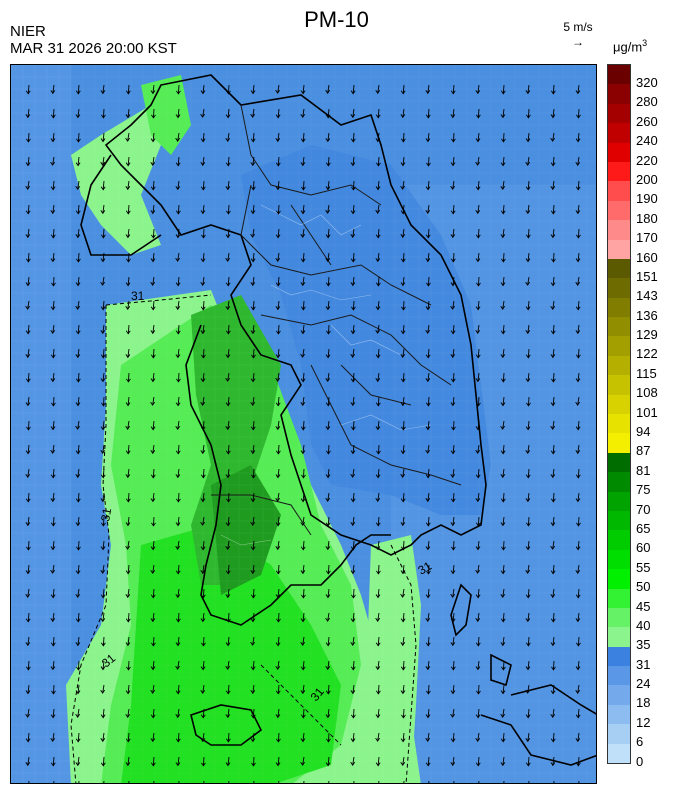  I want to click on unit-label: μg/m3, so click(630, 46).